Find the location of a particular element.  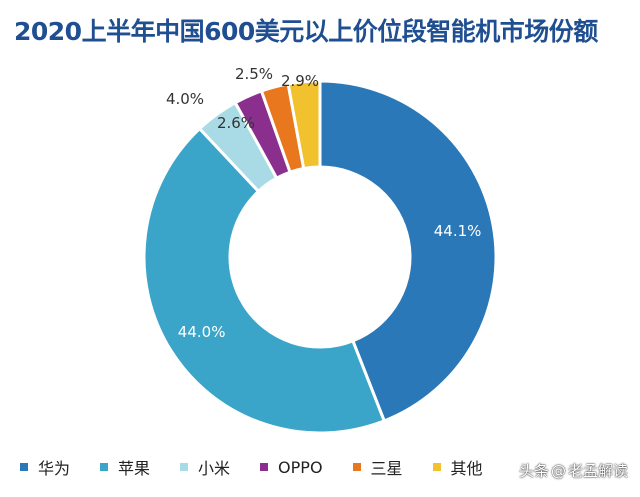

legend-item-2: 小米 is located at coordinates (205, 467).